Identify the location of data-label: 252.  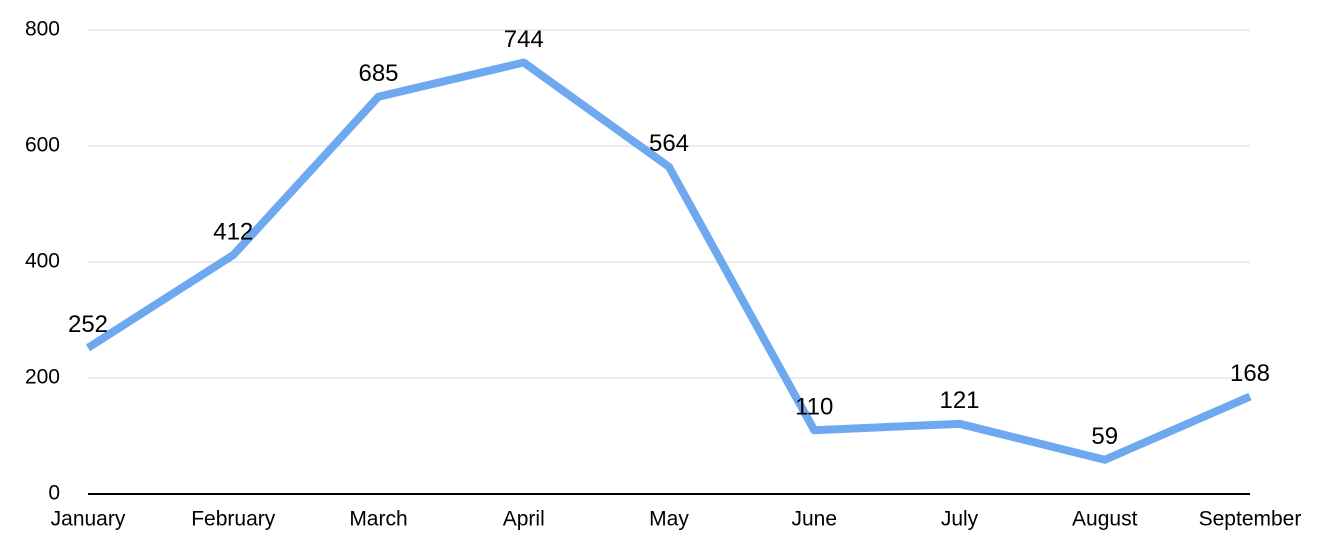
(88, 324).